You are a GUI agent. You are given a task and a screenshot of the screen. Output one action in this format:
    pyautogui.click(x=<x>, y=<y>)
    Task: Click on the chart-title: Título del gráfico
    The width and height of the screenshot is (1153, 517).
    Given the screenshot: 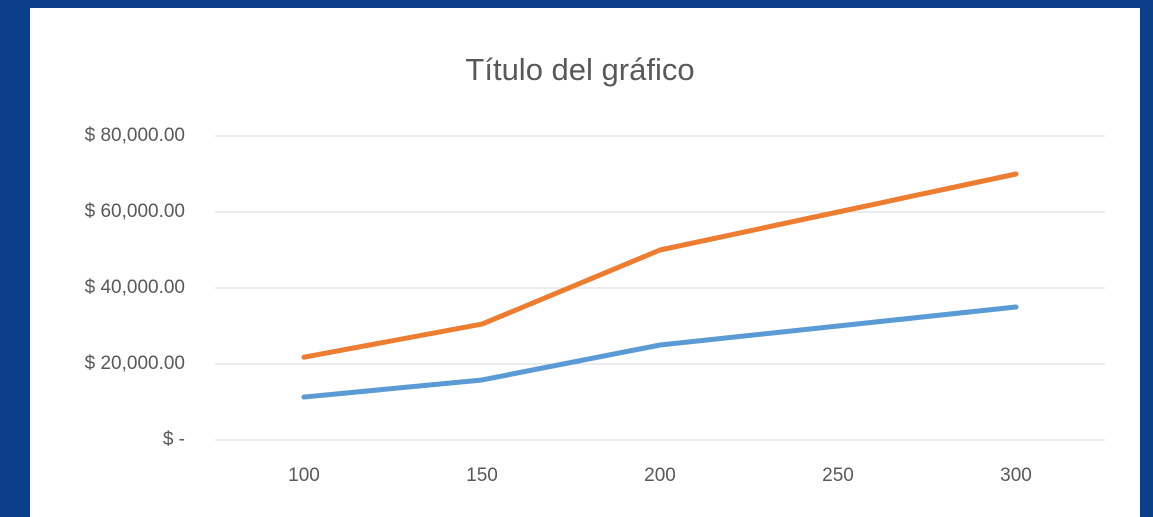 What is the action you would take?
    pyautogui.click(x=579, y=69)
    